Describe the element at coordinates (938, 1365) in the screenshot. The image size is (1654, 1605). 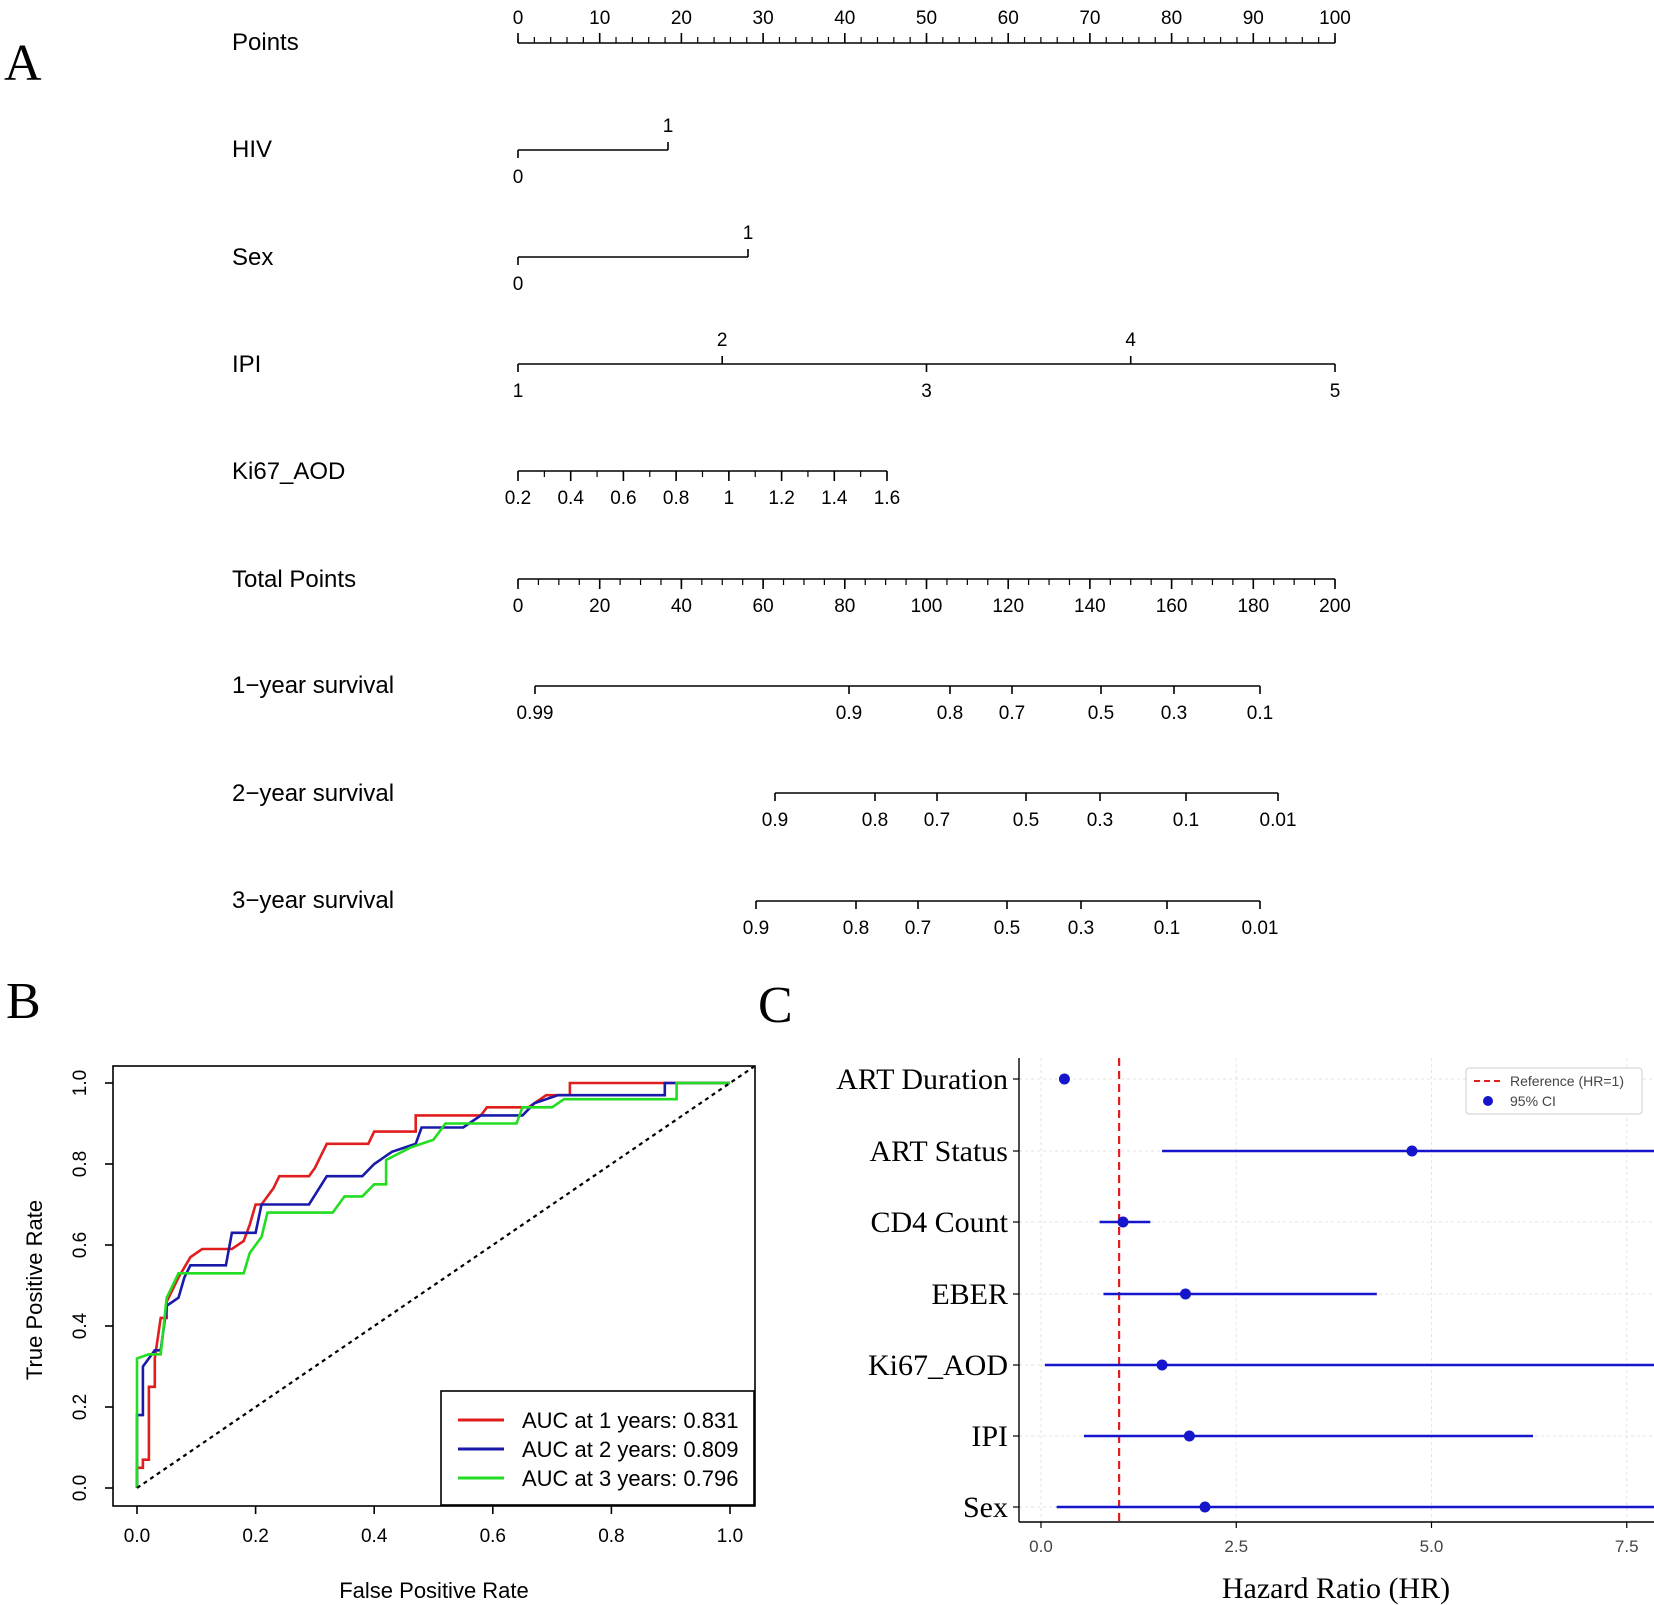
I see `forest-category-label: Ki67_AOD` at that location.